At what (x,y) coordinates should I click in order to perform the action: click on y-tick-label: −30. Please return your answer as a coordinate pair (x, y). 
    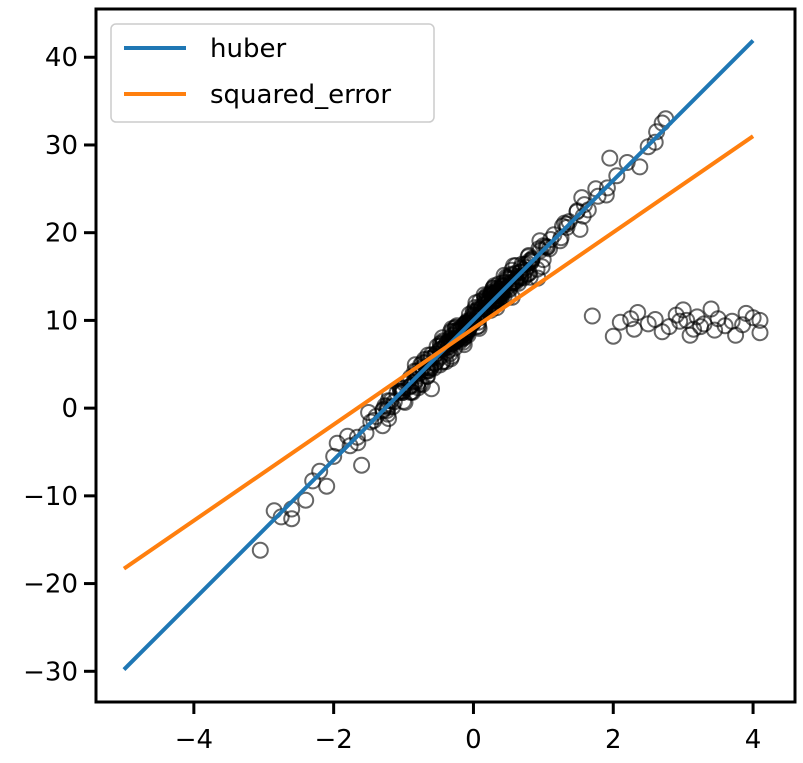
    Looking at the image, I should click on (50, 672).